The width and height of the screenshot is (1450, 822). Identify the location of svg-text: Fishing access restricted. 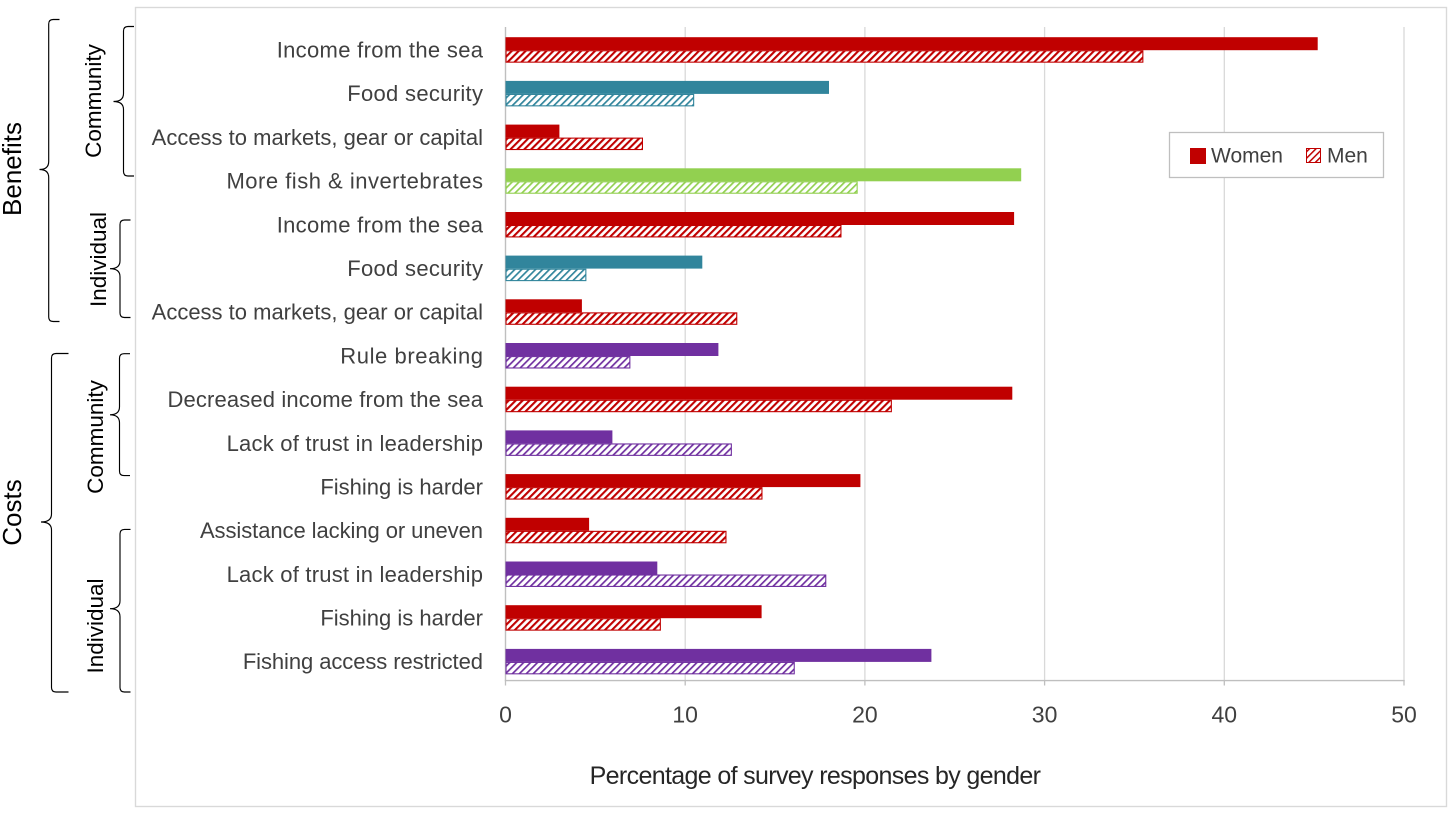
(363, 661).